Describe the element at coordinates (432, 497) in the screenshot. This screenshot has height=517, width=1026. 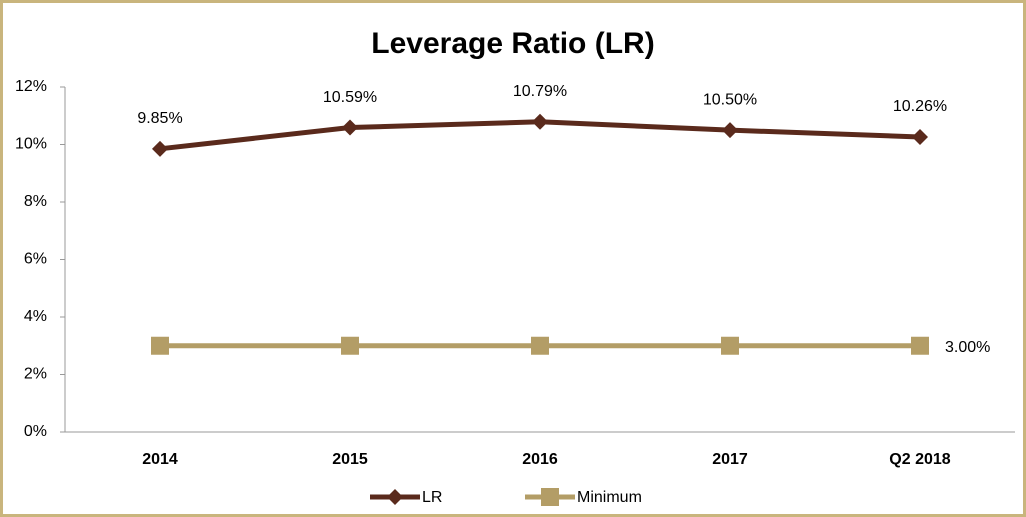
I see `legend-label: LR` at that location.